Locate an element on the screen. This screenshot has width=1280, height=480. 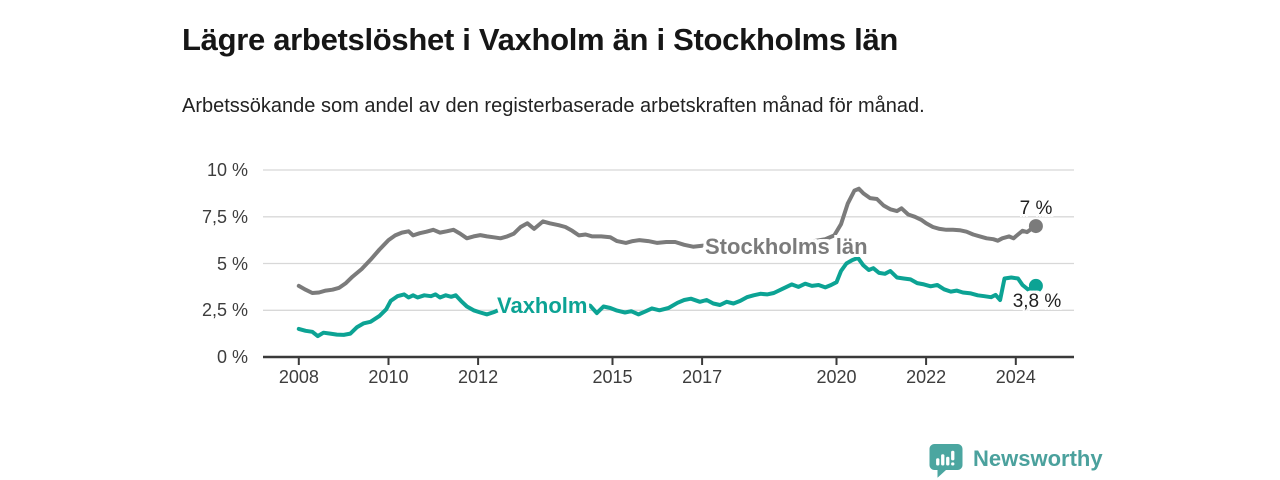
y-tick-label: 0 % is located at coordinates (232, 357).